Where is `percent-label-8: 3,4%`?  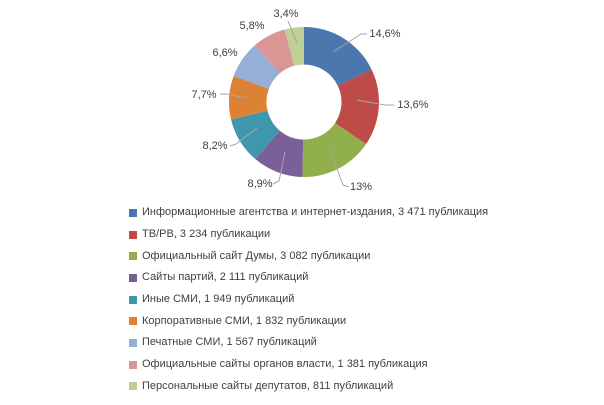
percent-label-8: 3,4% is located at coordinates (285, 14).